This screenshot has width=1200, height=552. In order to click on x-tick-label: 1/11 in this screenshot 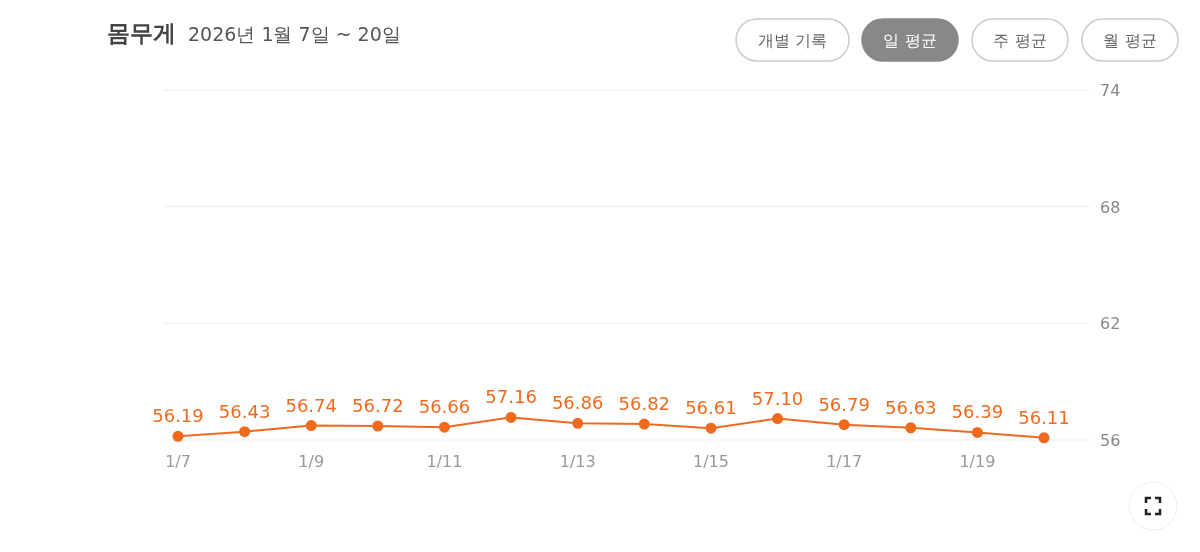, I will do `click(444, 461)`.